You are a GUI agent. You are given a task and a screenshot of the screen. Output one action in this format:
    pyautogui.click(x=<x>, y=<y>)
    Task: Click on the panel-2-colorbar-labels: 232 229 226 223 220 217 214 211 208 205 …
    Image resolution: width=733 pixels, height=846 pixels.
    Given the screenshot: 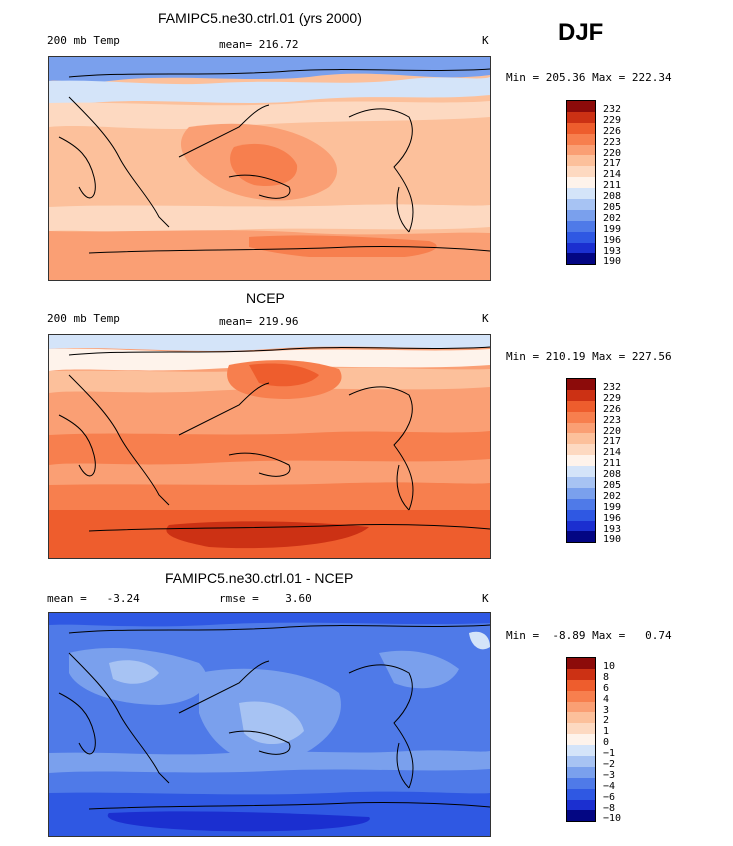 What is the action you would take?
    pyautogui.click(x=612, y=464)
    